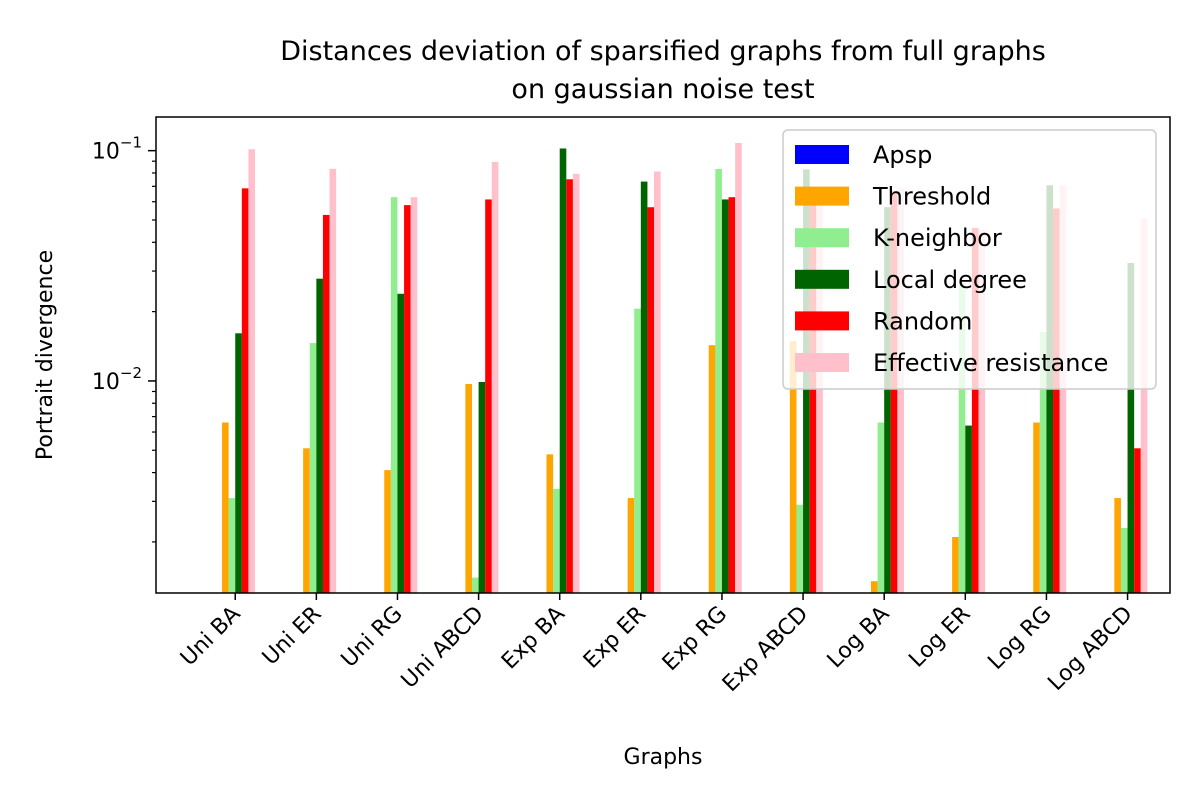 The width and height of the screenshot is (1200, 800). What do you see at coordinates (887, 400) in the screenshot?
I see `bar-local-degree-log-ba` at bounding box center [887, 400].